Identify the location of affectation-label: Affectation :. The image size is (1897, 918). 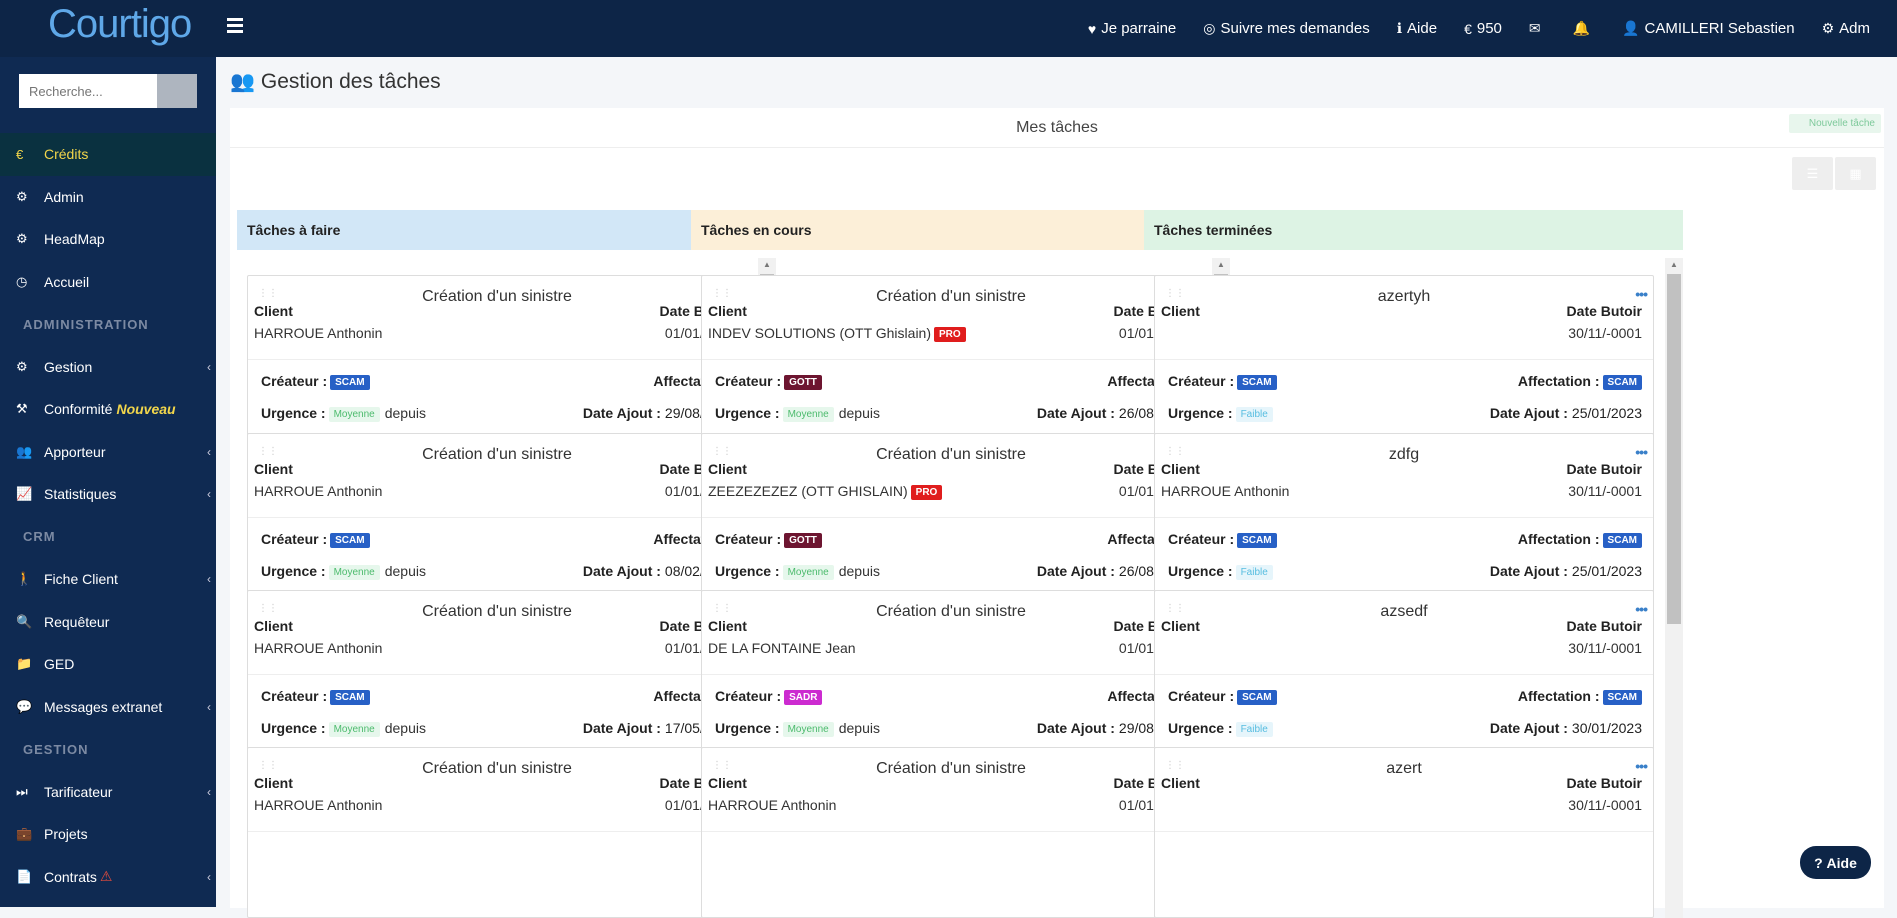
(1558, 539).